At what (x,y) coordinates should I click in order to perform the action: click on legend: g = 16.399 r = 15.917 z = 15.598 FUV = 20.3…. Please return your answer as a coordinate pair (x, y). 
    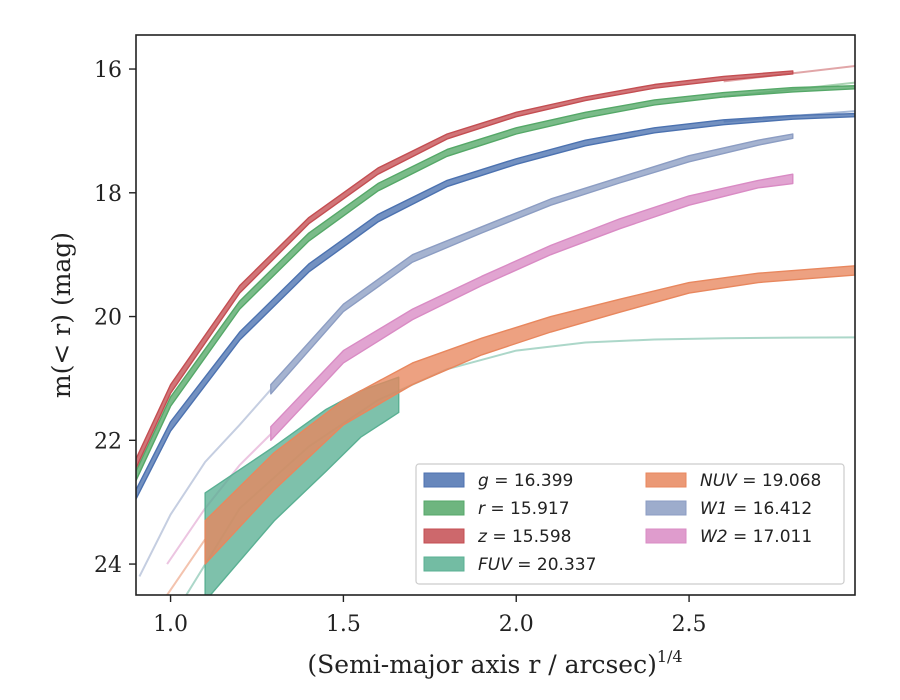
    Looking at the image, I should click on (630, 524).